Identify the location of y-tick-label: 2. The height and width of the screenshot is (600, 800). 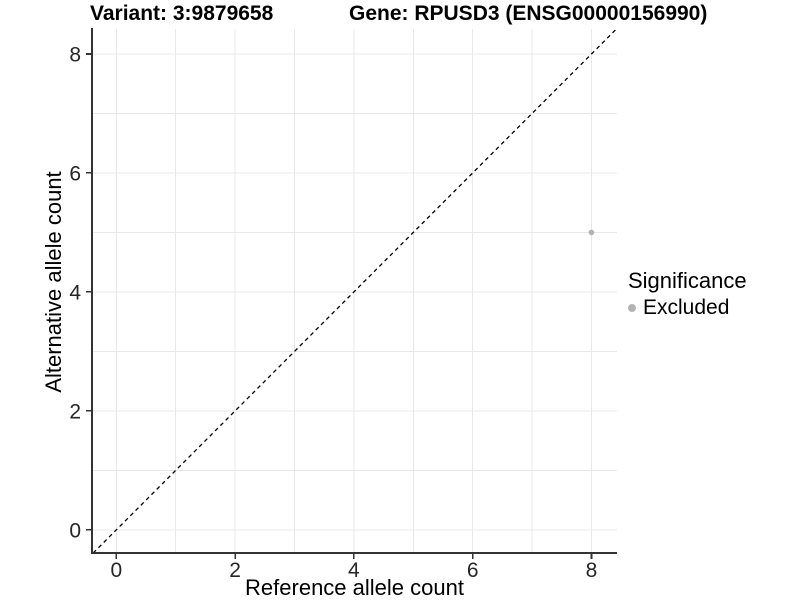
(75, 411).